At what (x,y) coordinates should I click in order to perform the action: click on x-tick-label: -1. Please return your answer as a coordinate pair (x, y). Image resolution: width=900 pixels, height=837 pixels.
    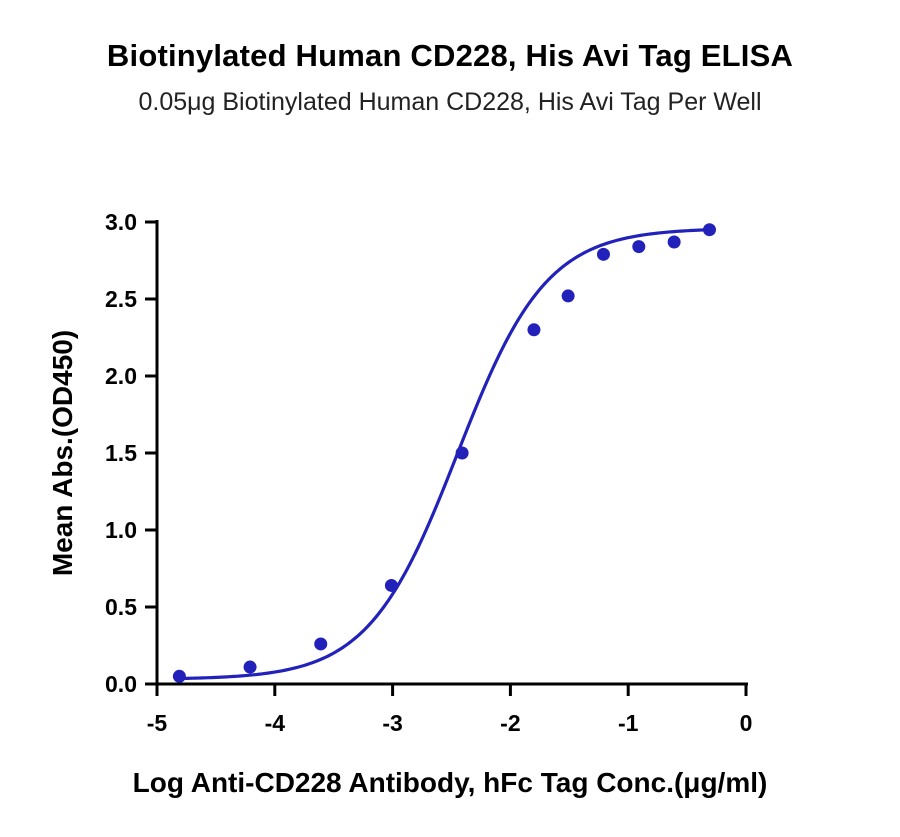
    Looking at the image, I should click on (628, 723).